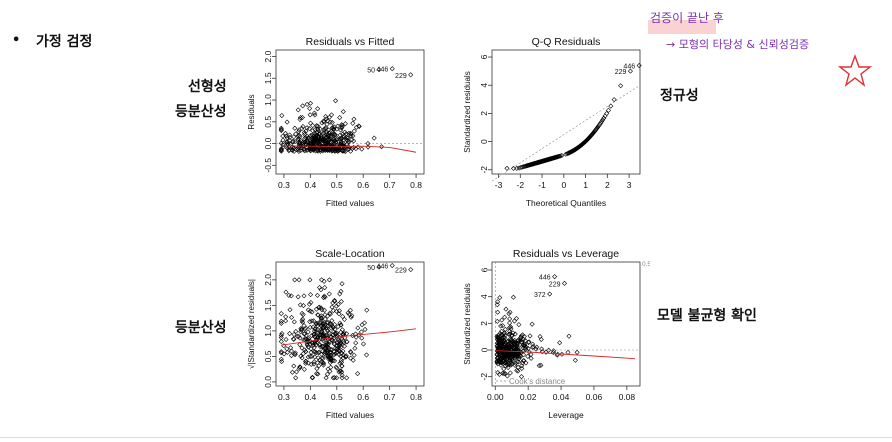 This screenshot has width=892, height=442. Describe the element at coordinates (268, 331) in the screenshot. I see `y-tick-label: 1.0` at that location.